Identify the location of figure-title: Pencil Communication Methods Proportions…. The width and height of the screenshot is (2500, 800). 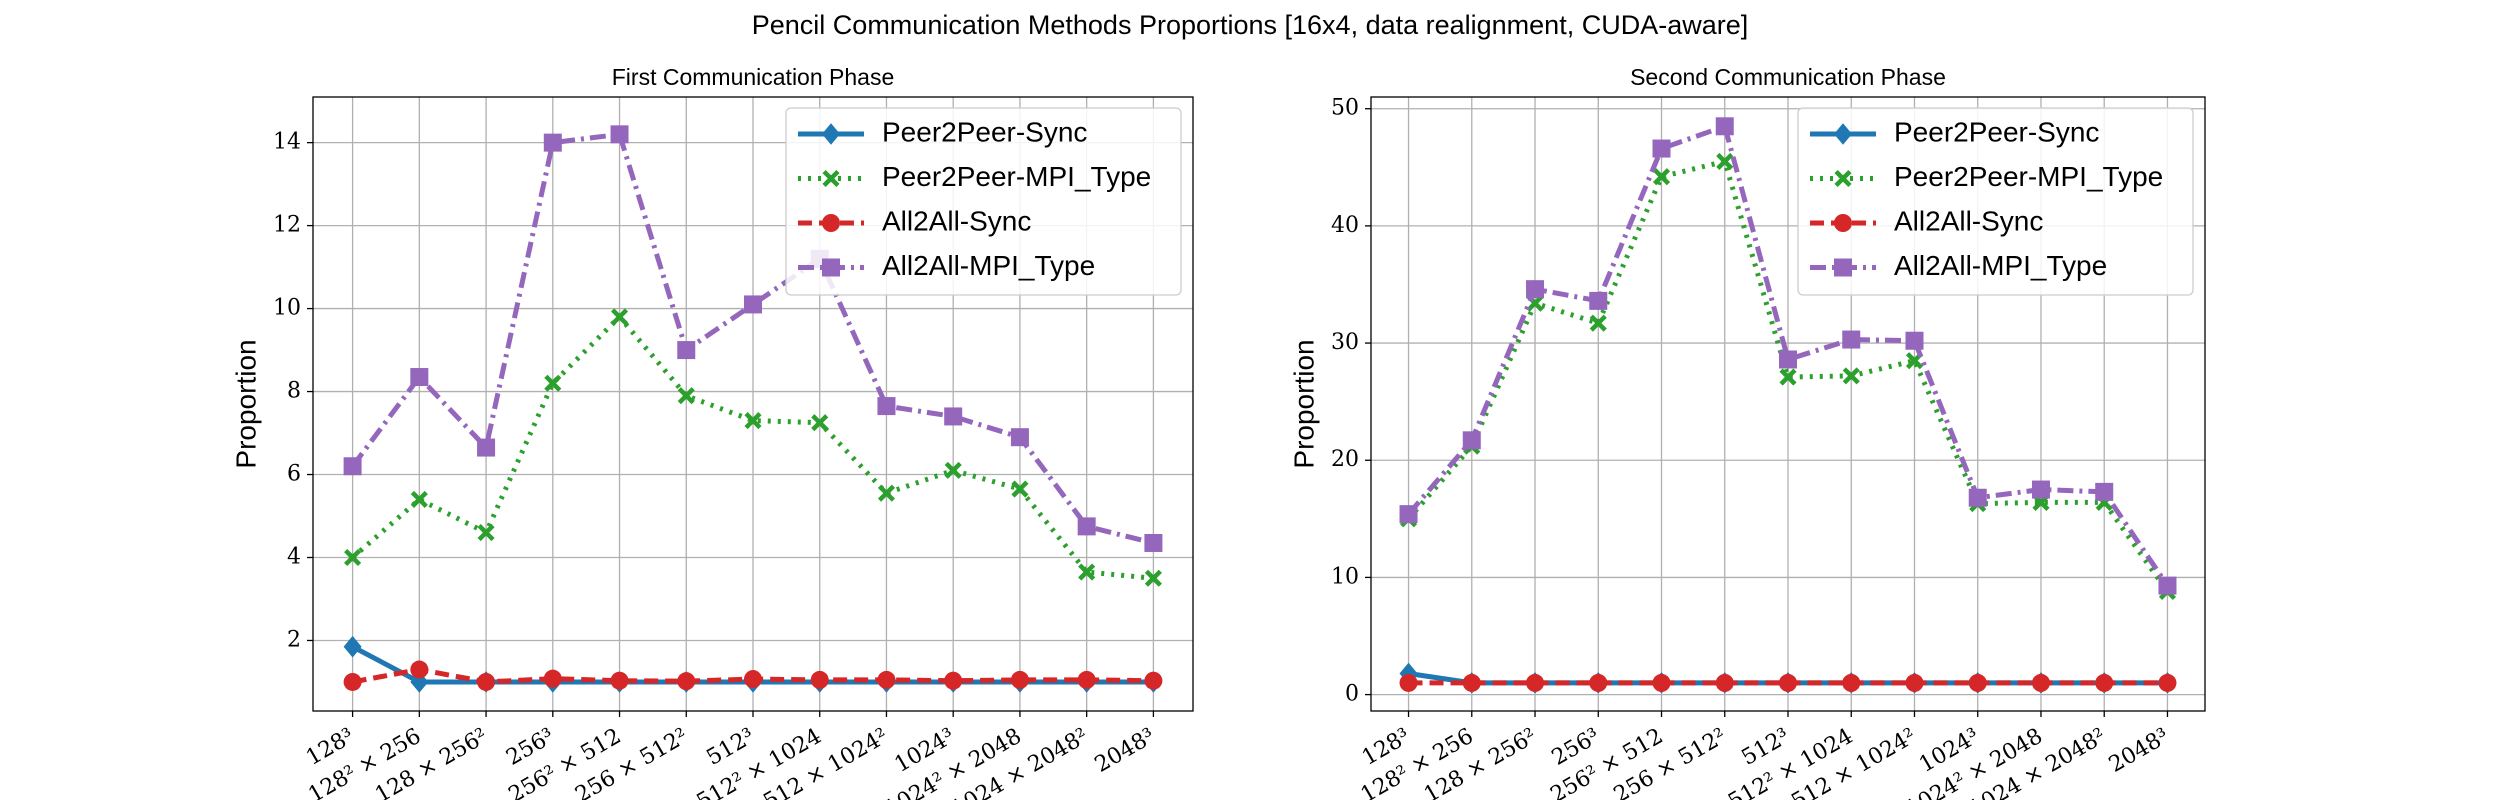
(1250, 25).